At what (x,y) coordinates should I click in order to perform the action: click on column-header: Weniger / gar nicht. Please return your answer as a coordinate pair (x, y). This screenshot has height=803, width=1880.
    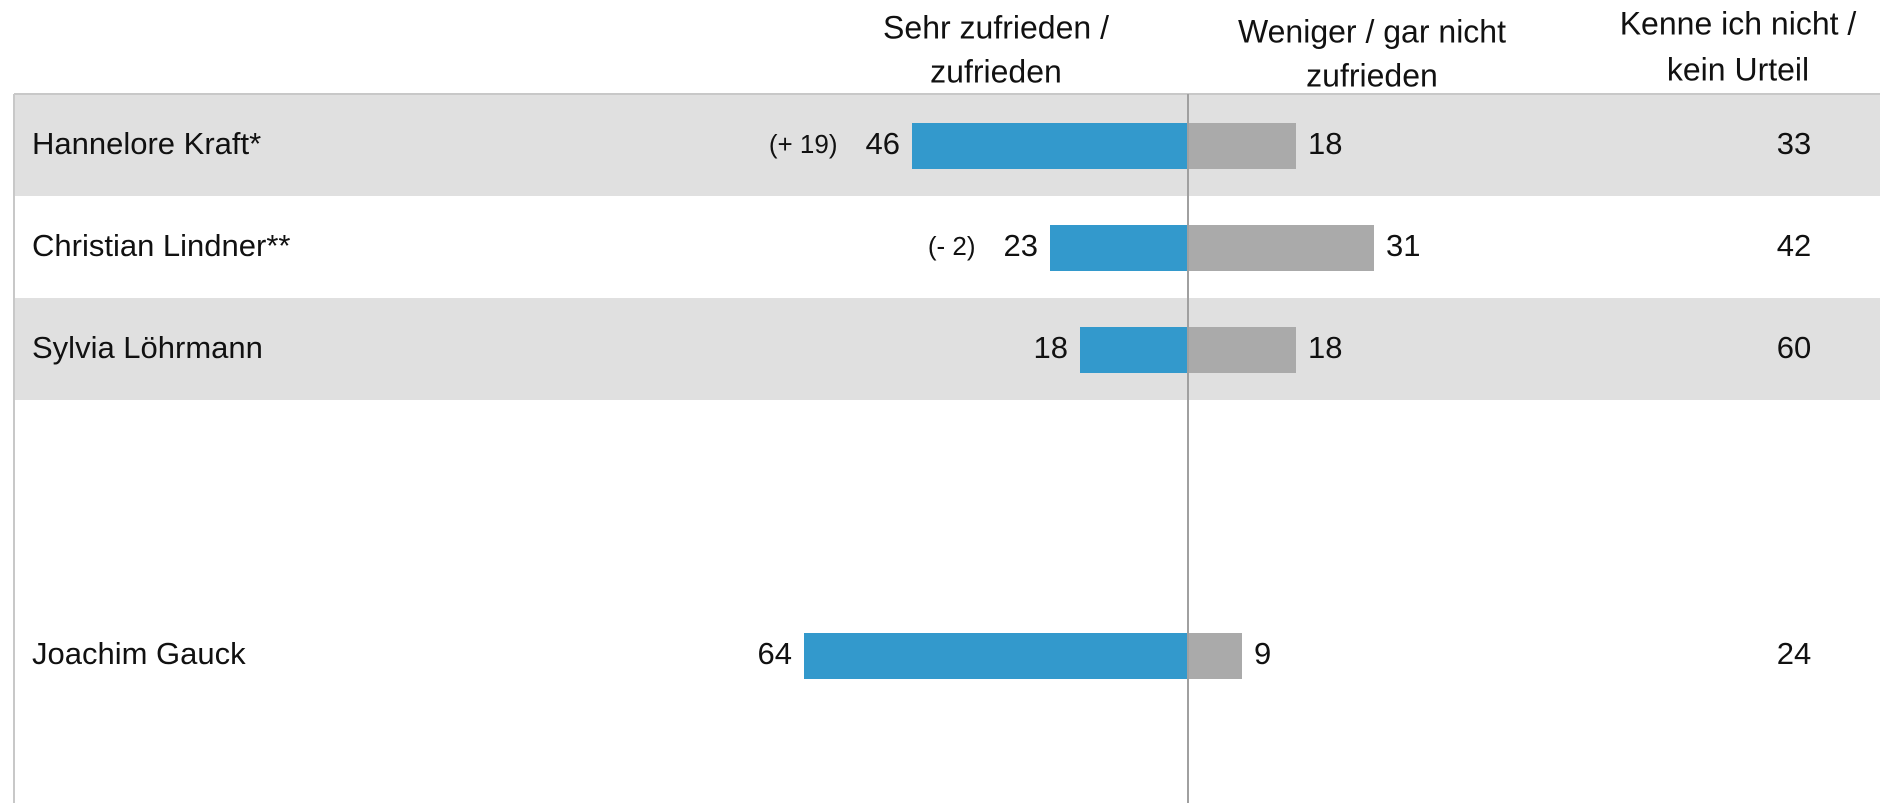
    Looking at the image, I should click on (1372, 31).